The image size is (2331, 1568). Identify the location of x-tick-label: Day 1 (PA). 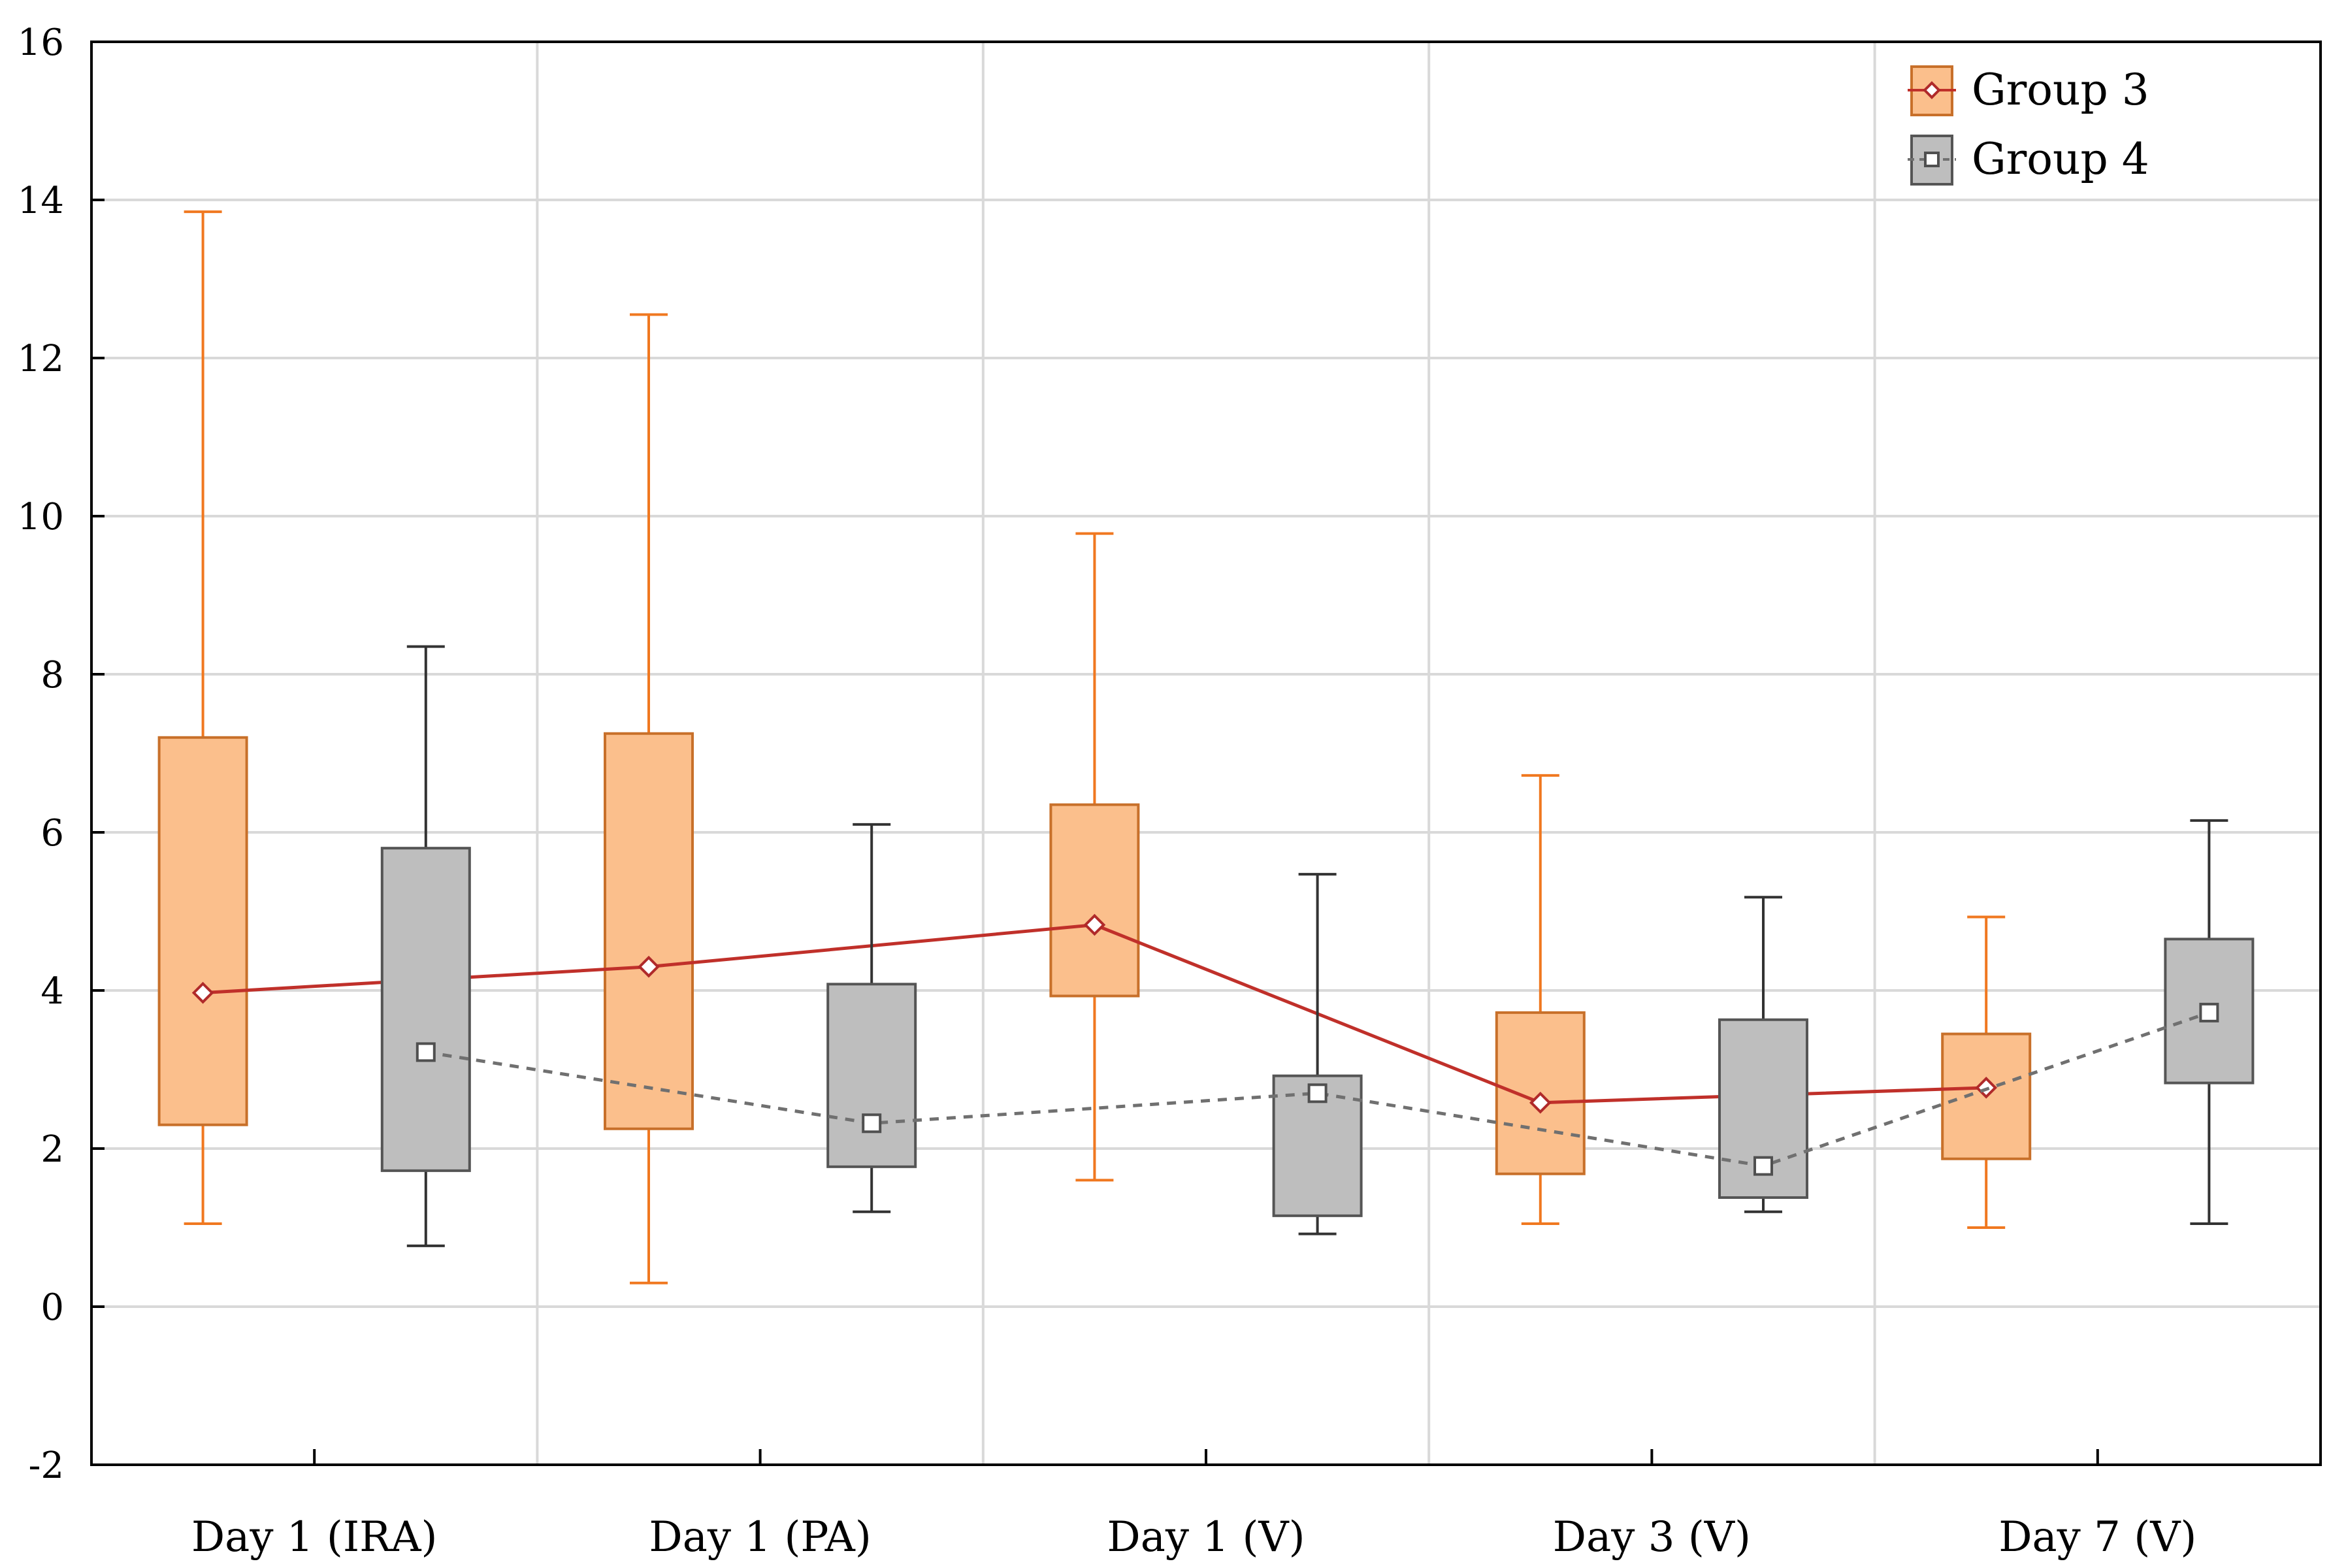
(760, 1537).